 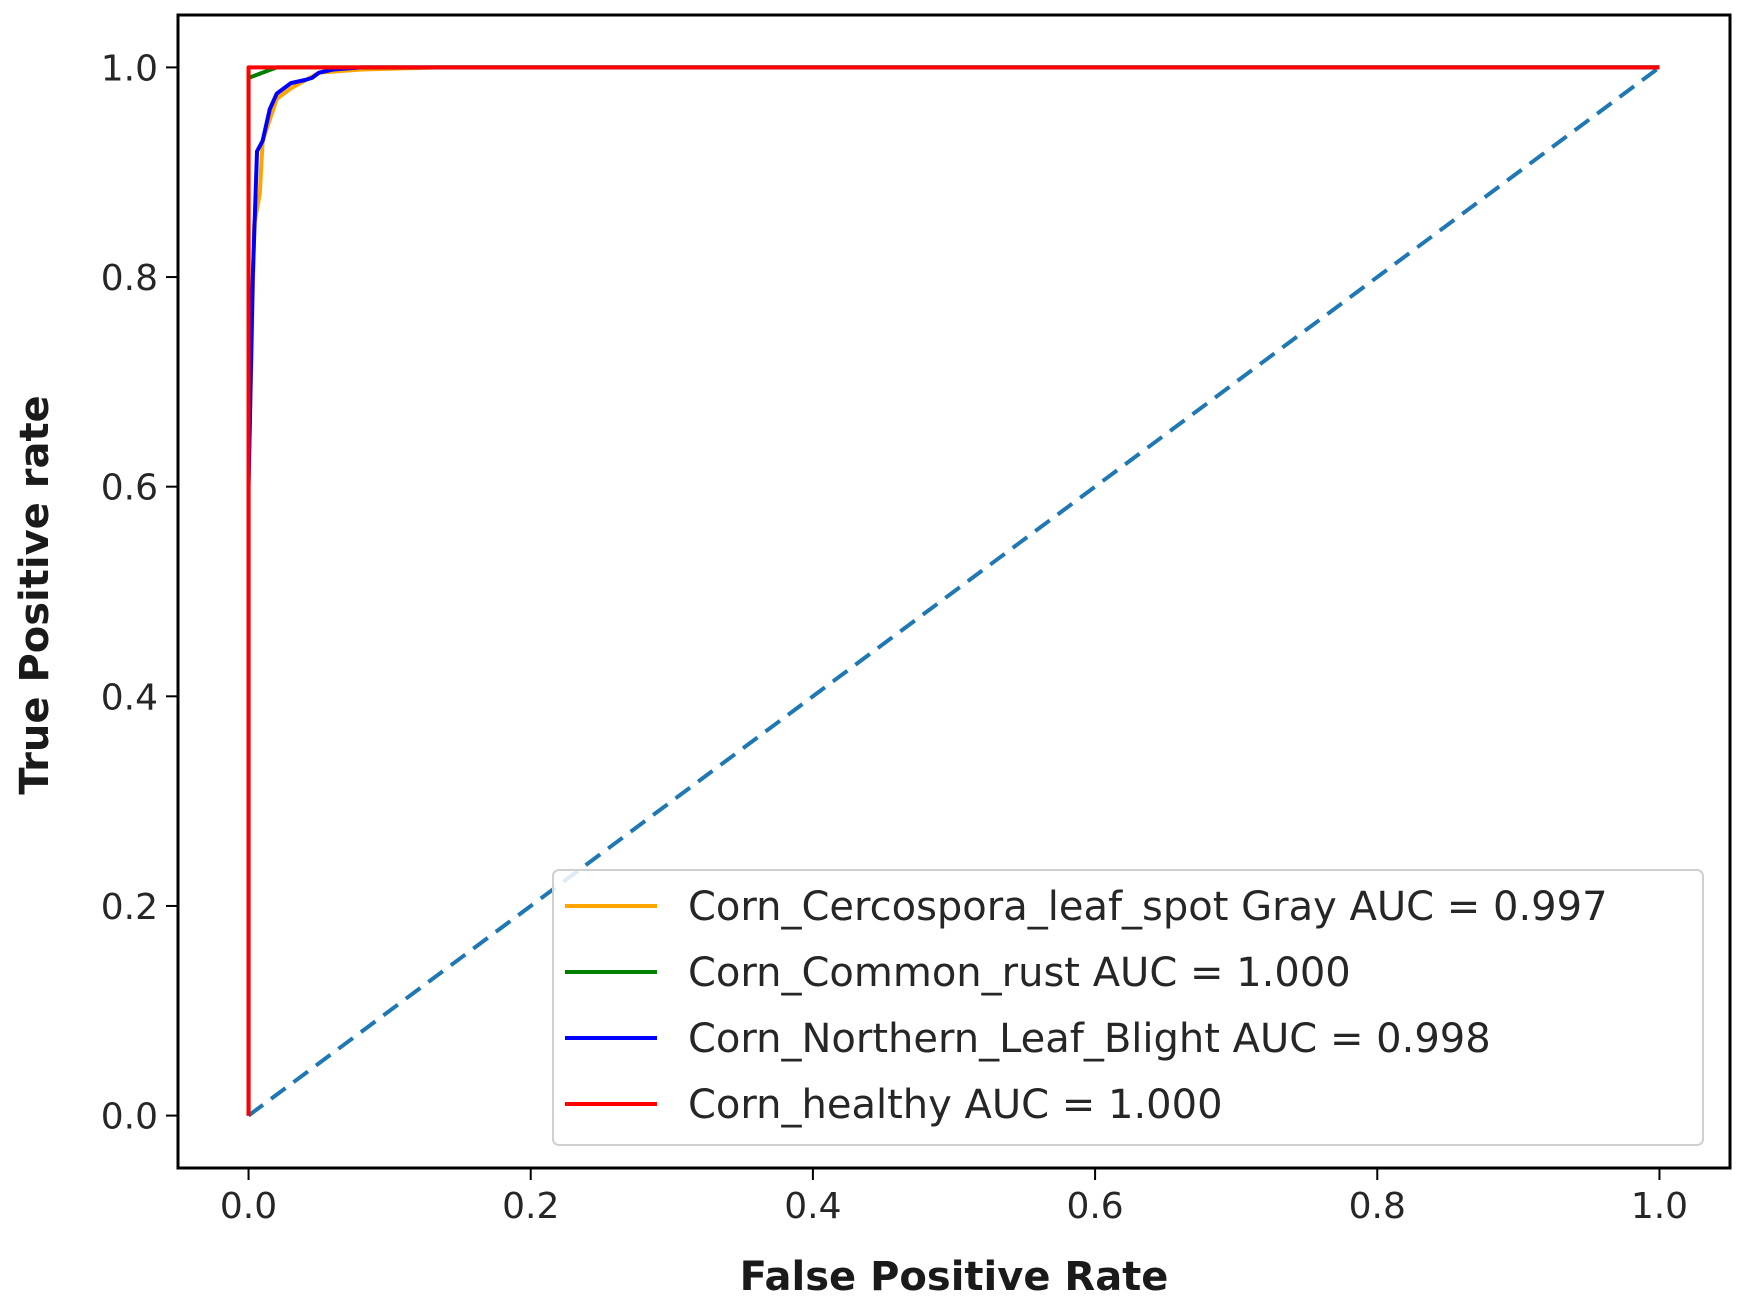 I want to click on y-tick-label: 0.0, so click(x=129, y=1117).